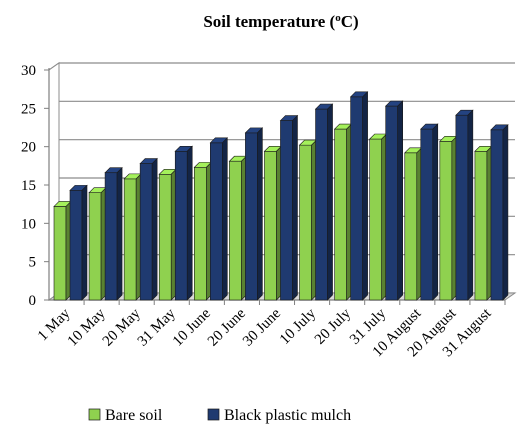  What do you see at coordinates (122, 327) in the screenshot?
I see `x-tick-label: 20 May` at bounding box center [122, 327].